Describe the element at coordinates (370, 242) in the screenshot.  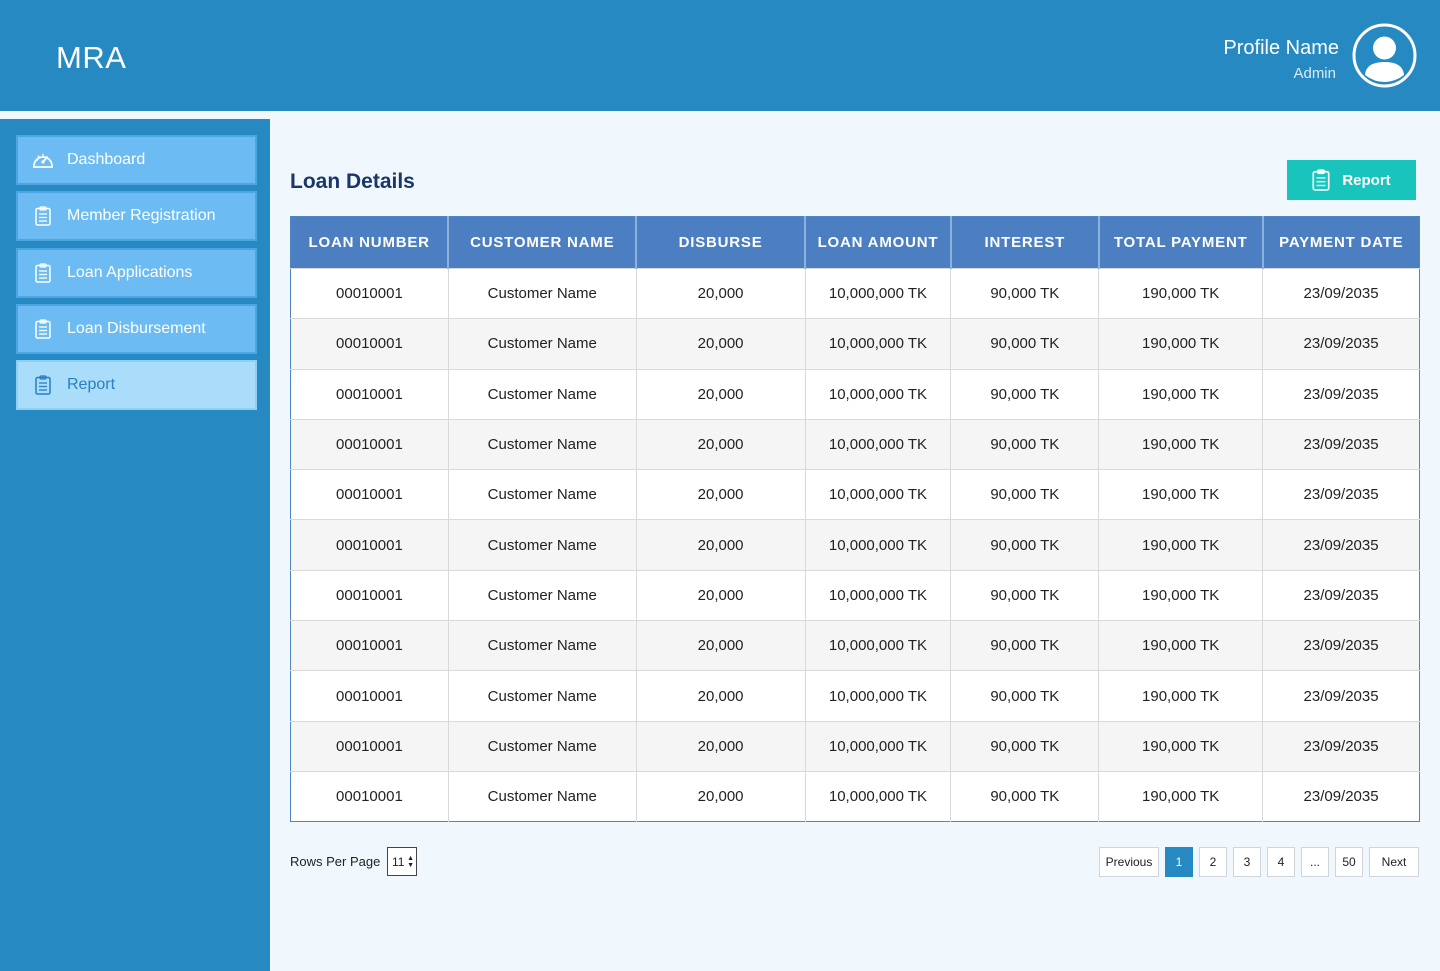
I see `column-header-loan-number: LOAN NUMBER` at that location.